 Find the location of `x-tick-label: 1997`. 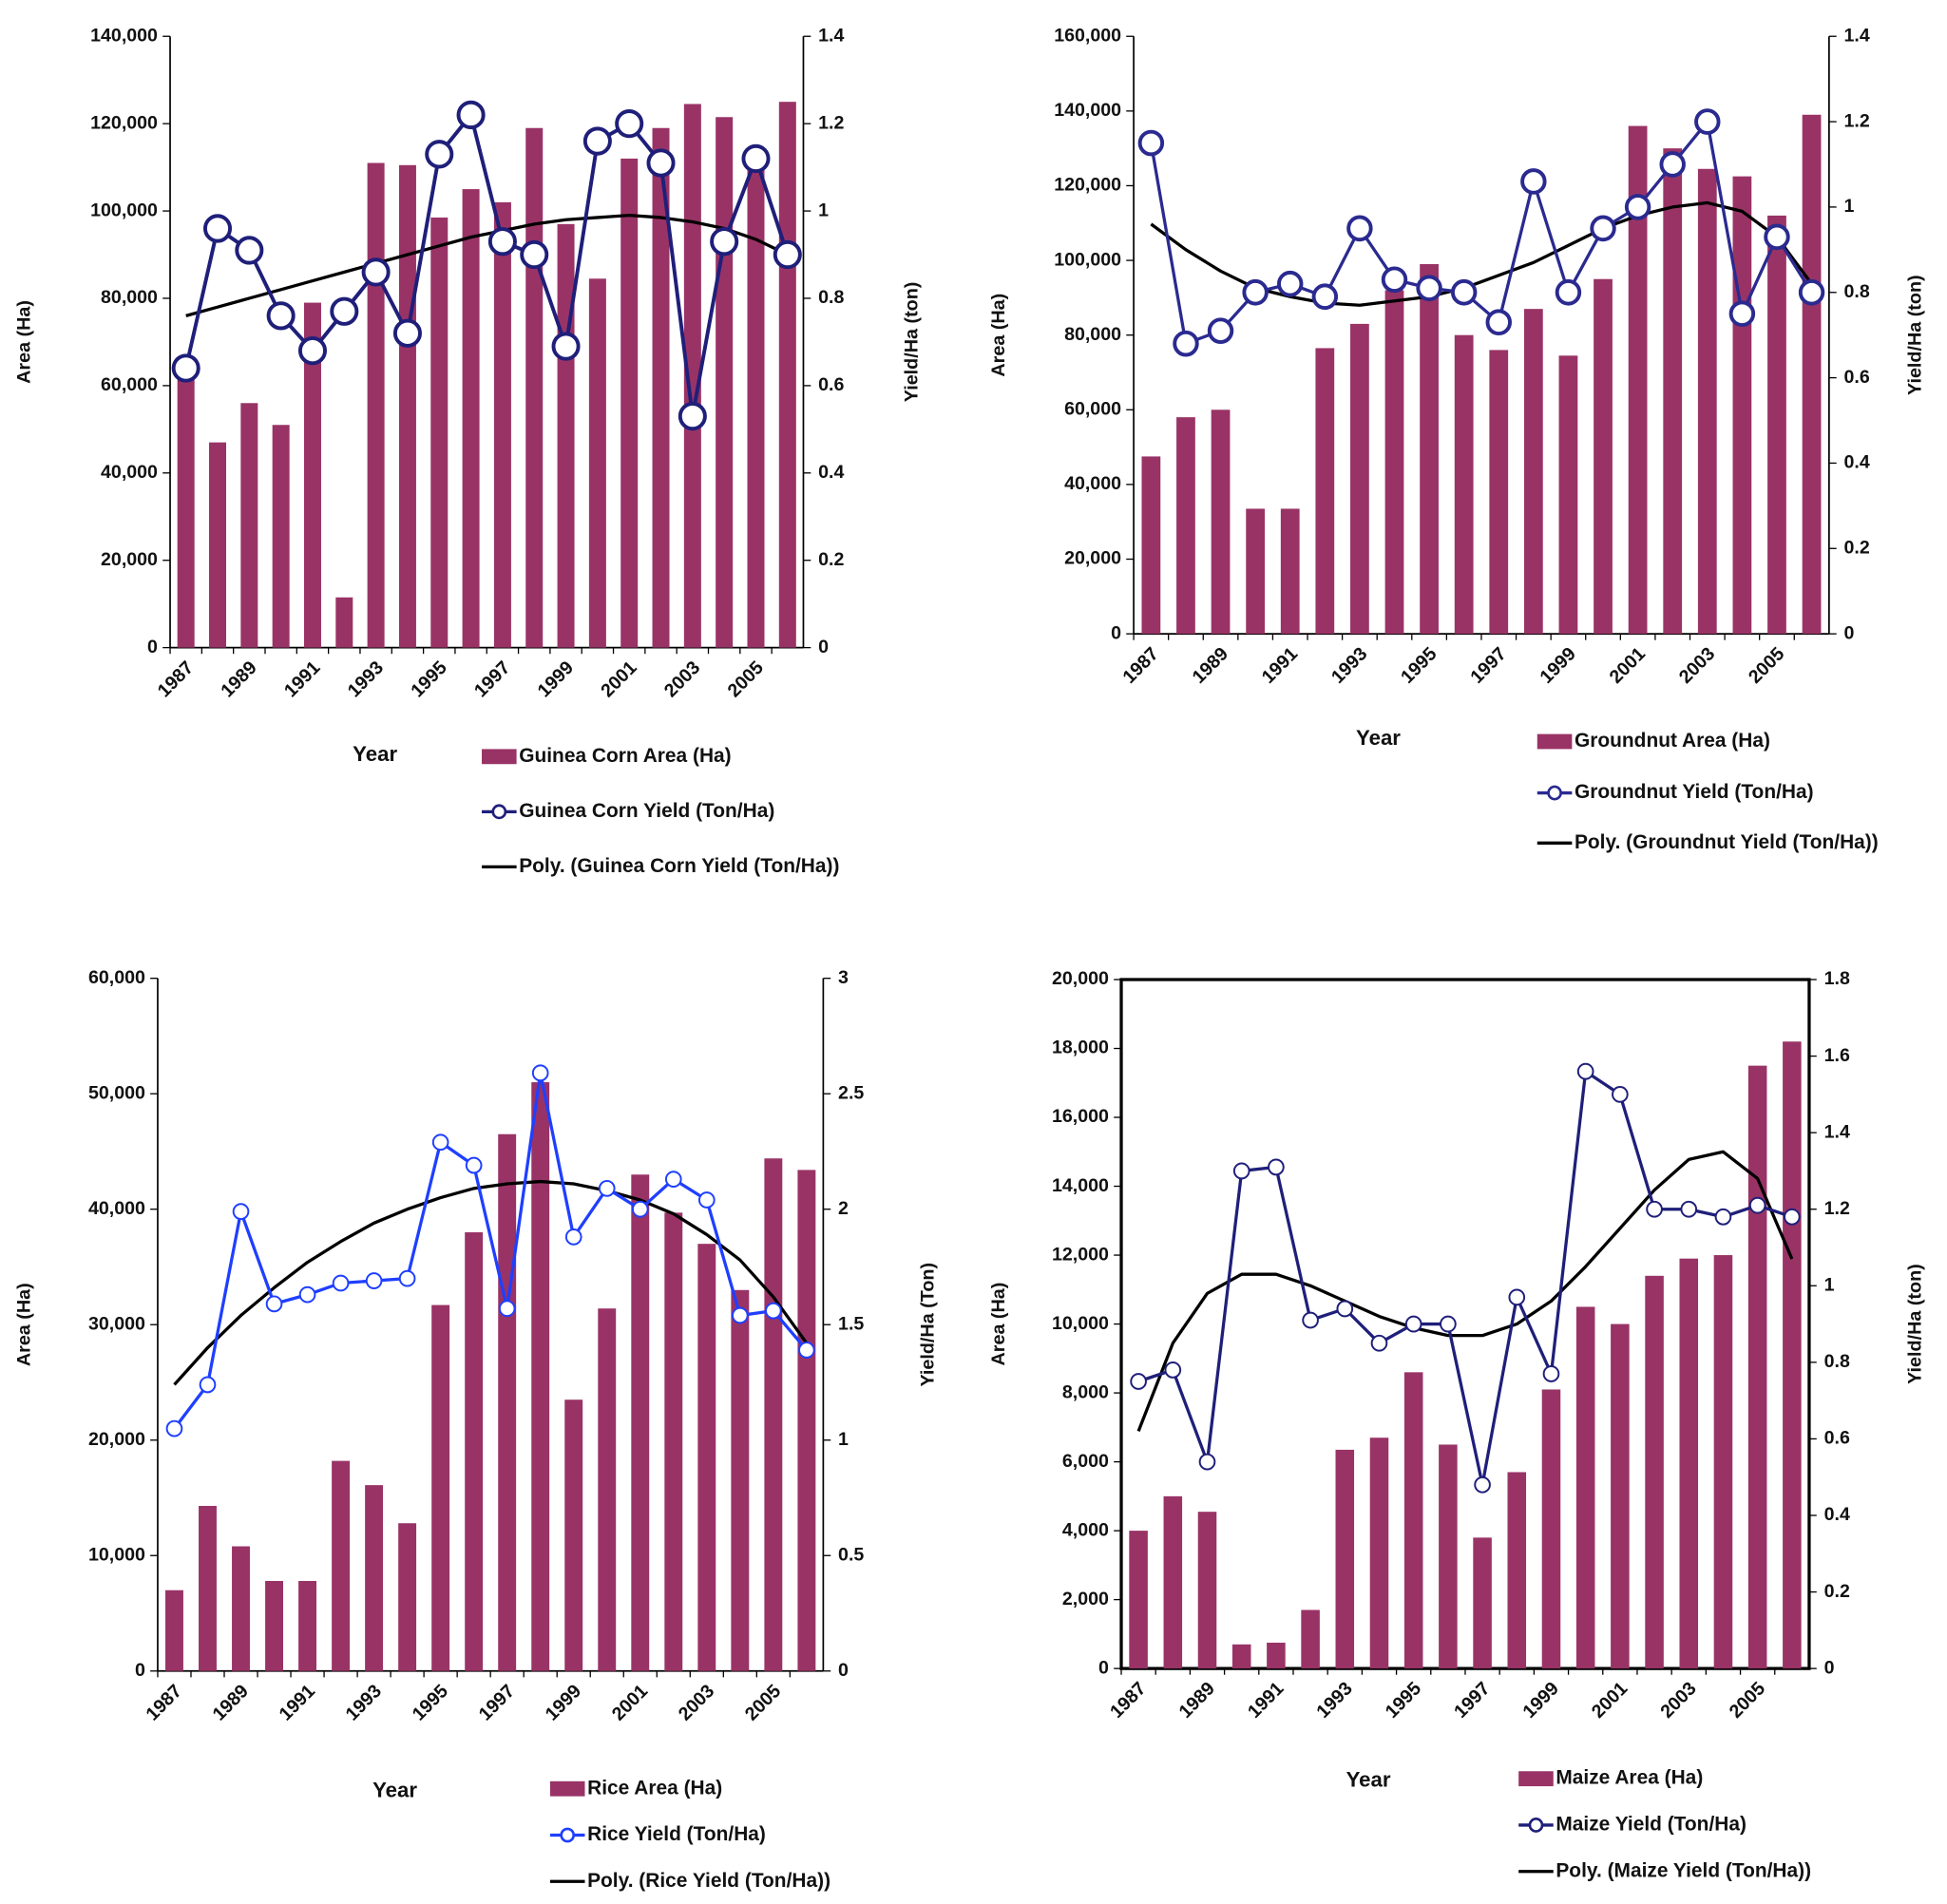

x-tick-label: 1997 is located at coordinates (497, 1703).